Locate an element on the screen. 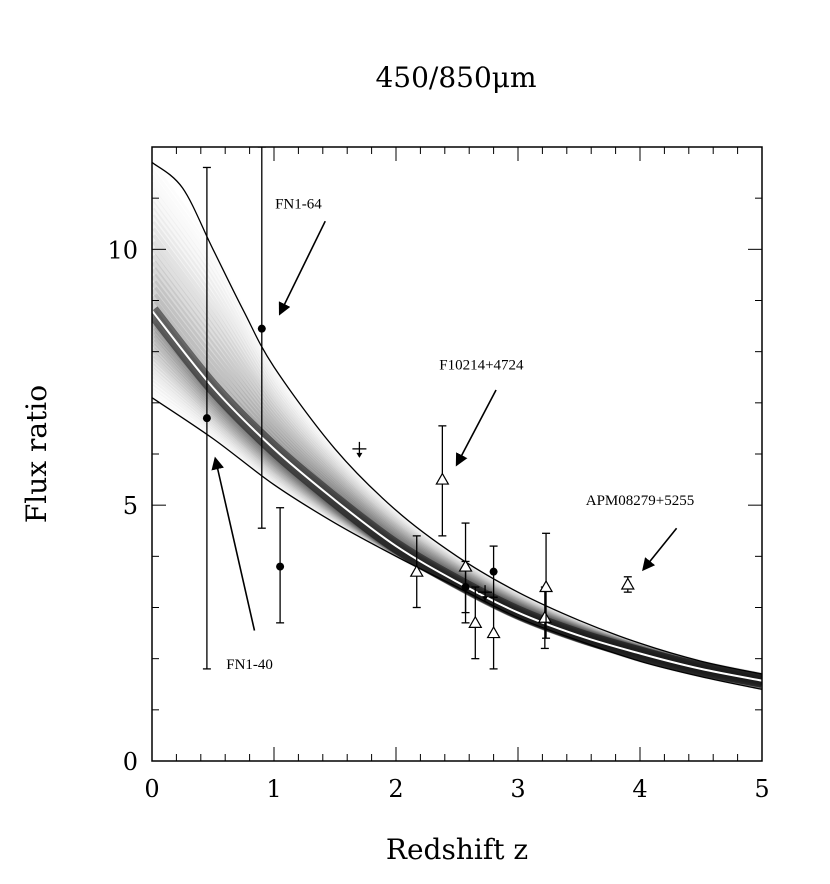 The width and height of the screenshot is (830, 884). y-tick-label: 0 is located at coordinates (130, 762).